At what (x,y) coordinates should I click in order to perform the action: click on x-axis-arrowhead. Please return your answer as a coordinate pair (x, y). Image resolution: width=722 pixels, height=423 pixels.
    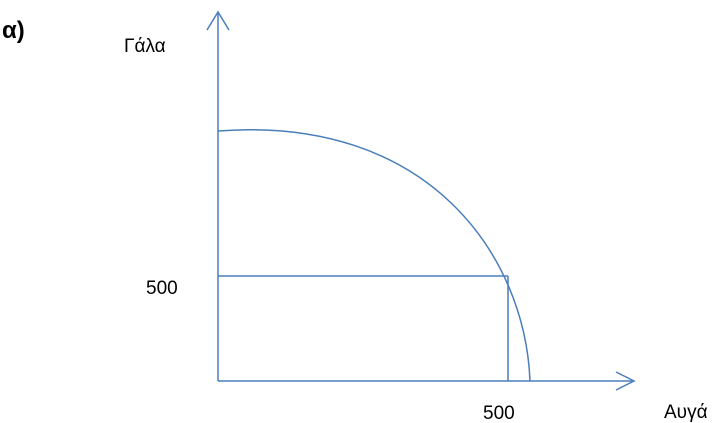
    Looking at the image, I should click on (625, 381).